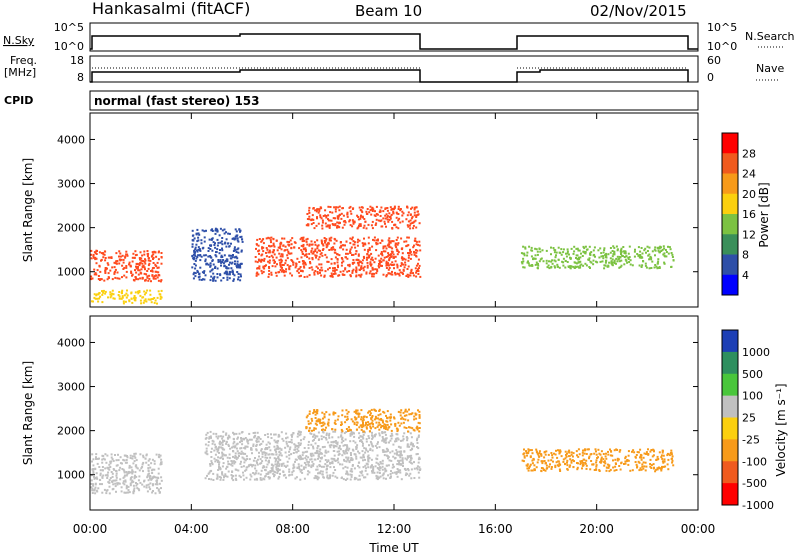  What do you see at coordinates (754, 483) in the screenshot?
I see `velocity-colorbar-tick: -500` at bounding box center [754, 483].